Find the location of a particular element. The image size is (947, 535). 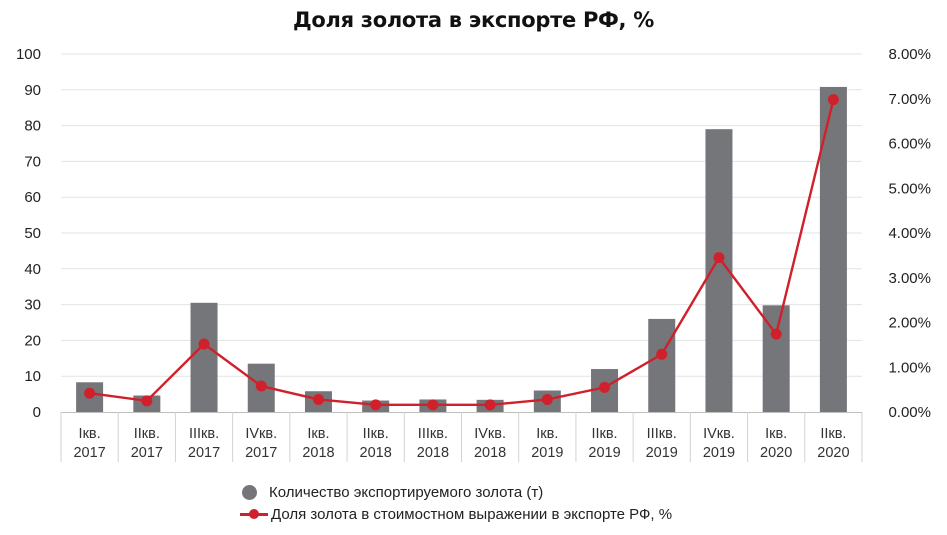

y-left-tick-label: 90 is located at coordinates (32, 90).